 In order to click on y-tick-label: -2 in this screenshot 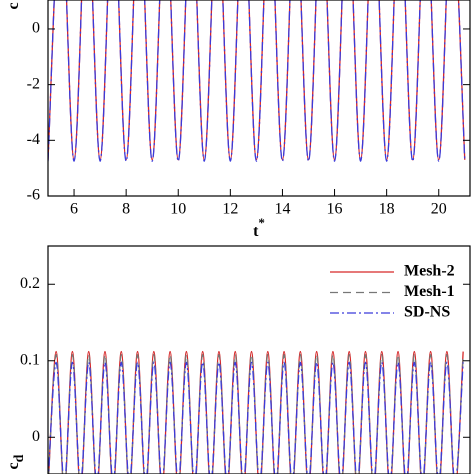, I will do `click(33, 83)`.